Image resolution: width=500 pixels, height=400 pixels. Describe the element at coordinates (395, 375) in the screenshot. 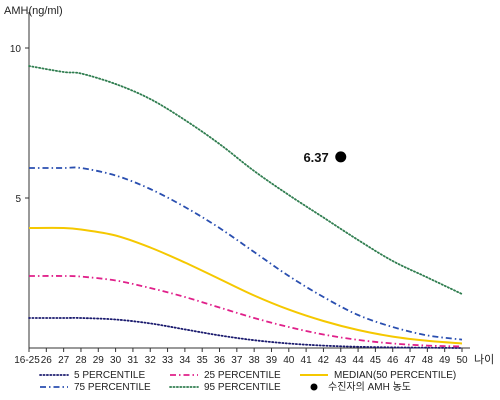

I see `legend-label-3: MEDIAN(50 PERCENTILE)` at that location.